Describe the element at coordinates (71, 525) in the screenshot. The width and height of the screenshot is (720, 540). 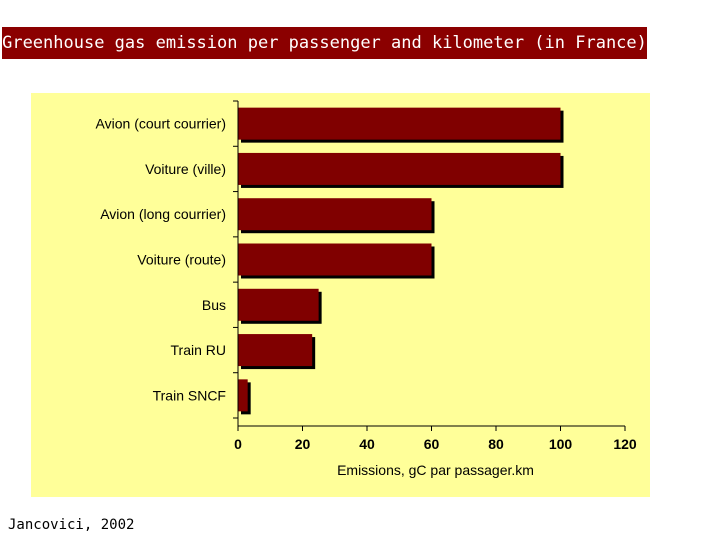
I see `source-credit: Jancovici, 2002` at that location.